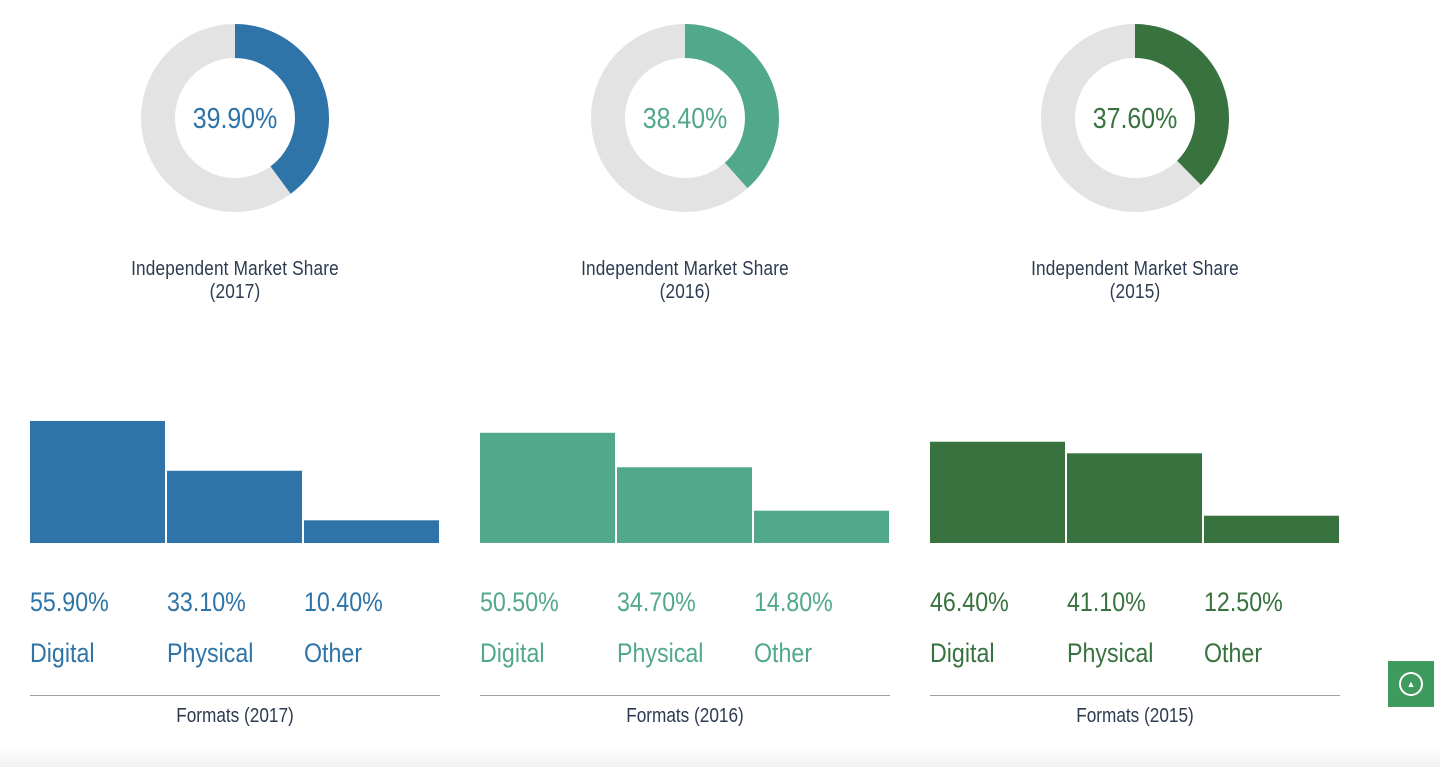 This screenshot has width=1440, height=767. Describe the element at coordinates (235, 716) in the screenshot. I see `formats-caption: Formats (2017)` at that location.